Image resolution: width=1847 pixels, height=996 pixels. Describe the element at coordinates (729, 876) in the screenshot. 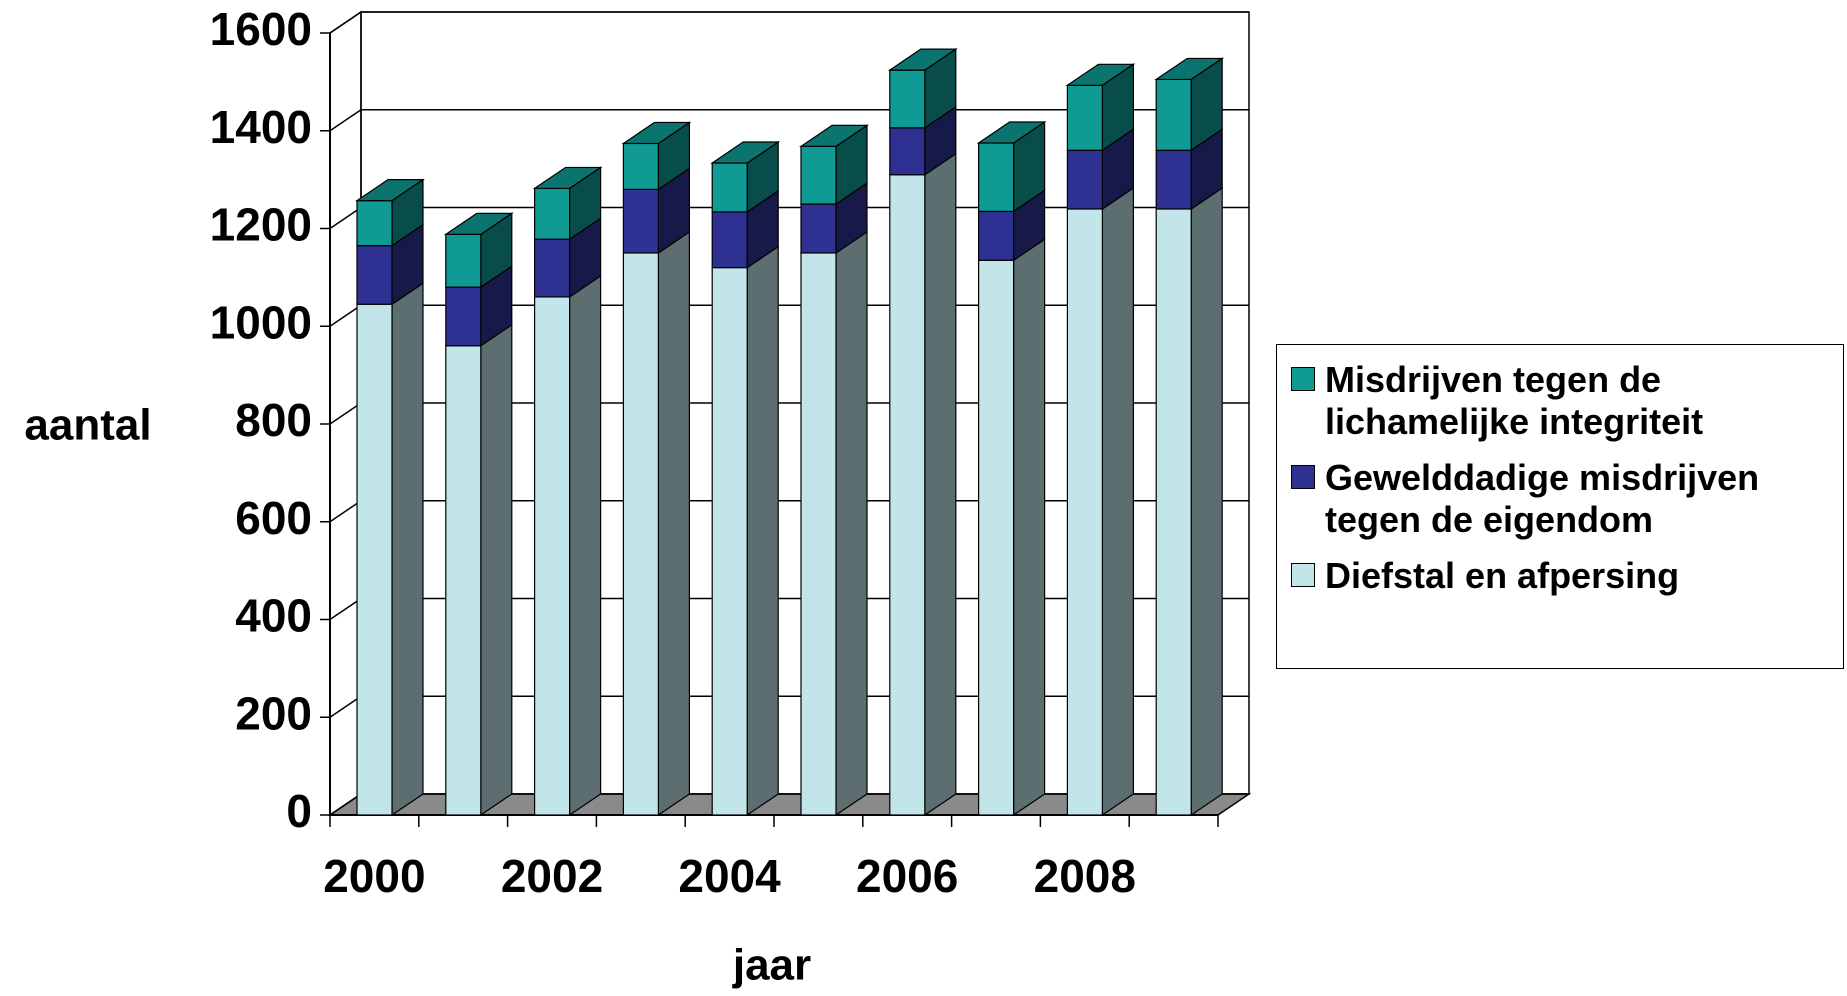

I see `x-tick-label: 2004` at that location.